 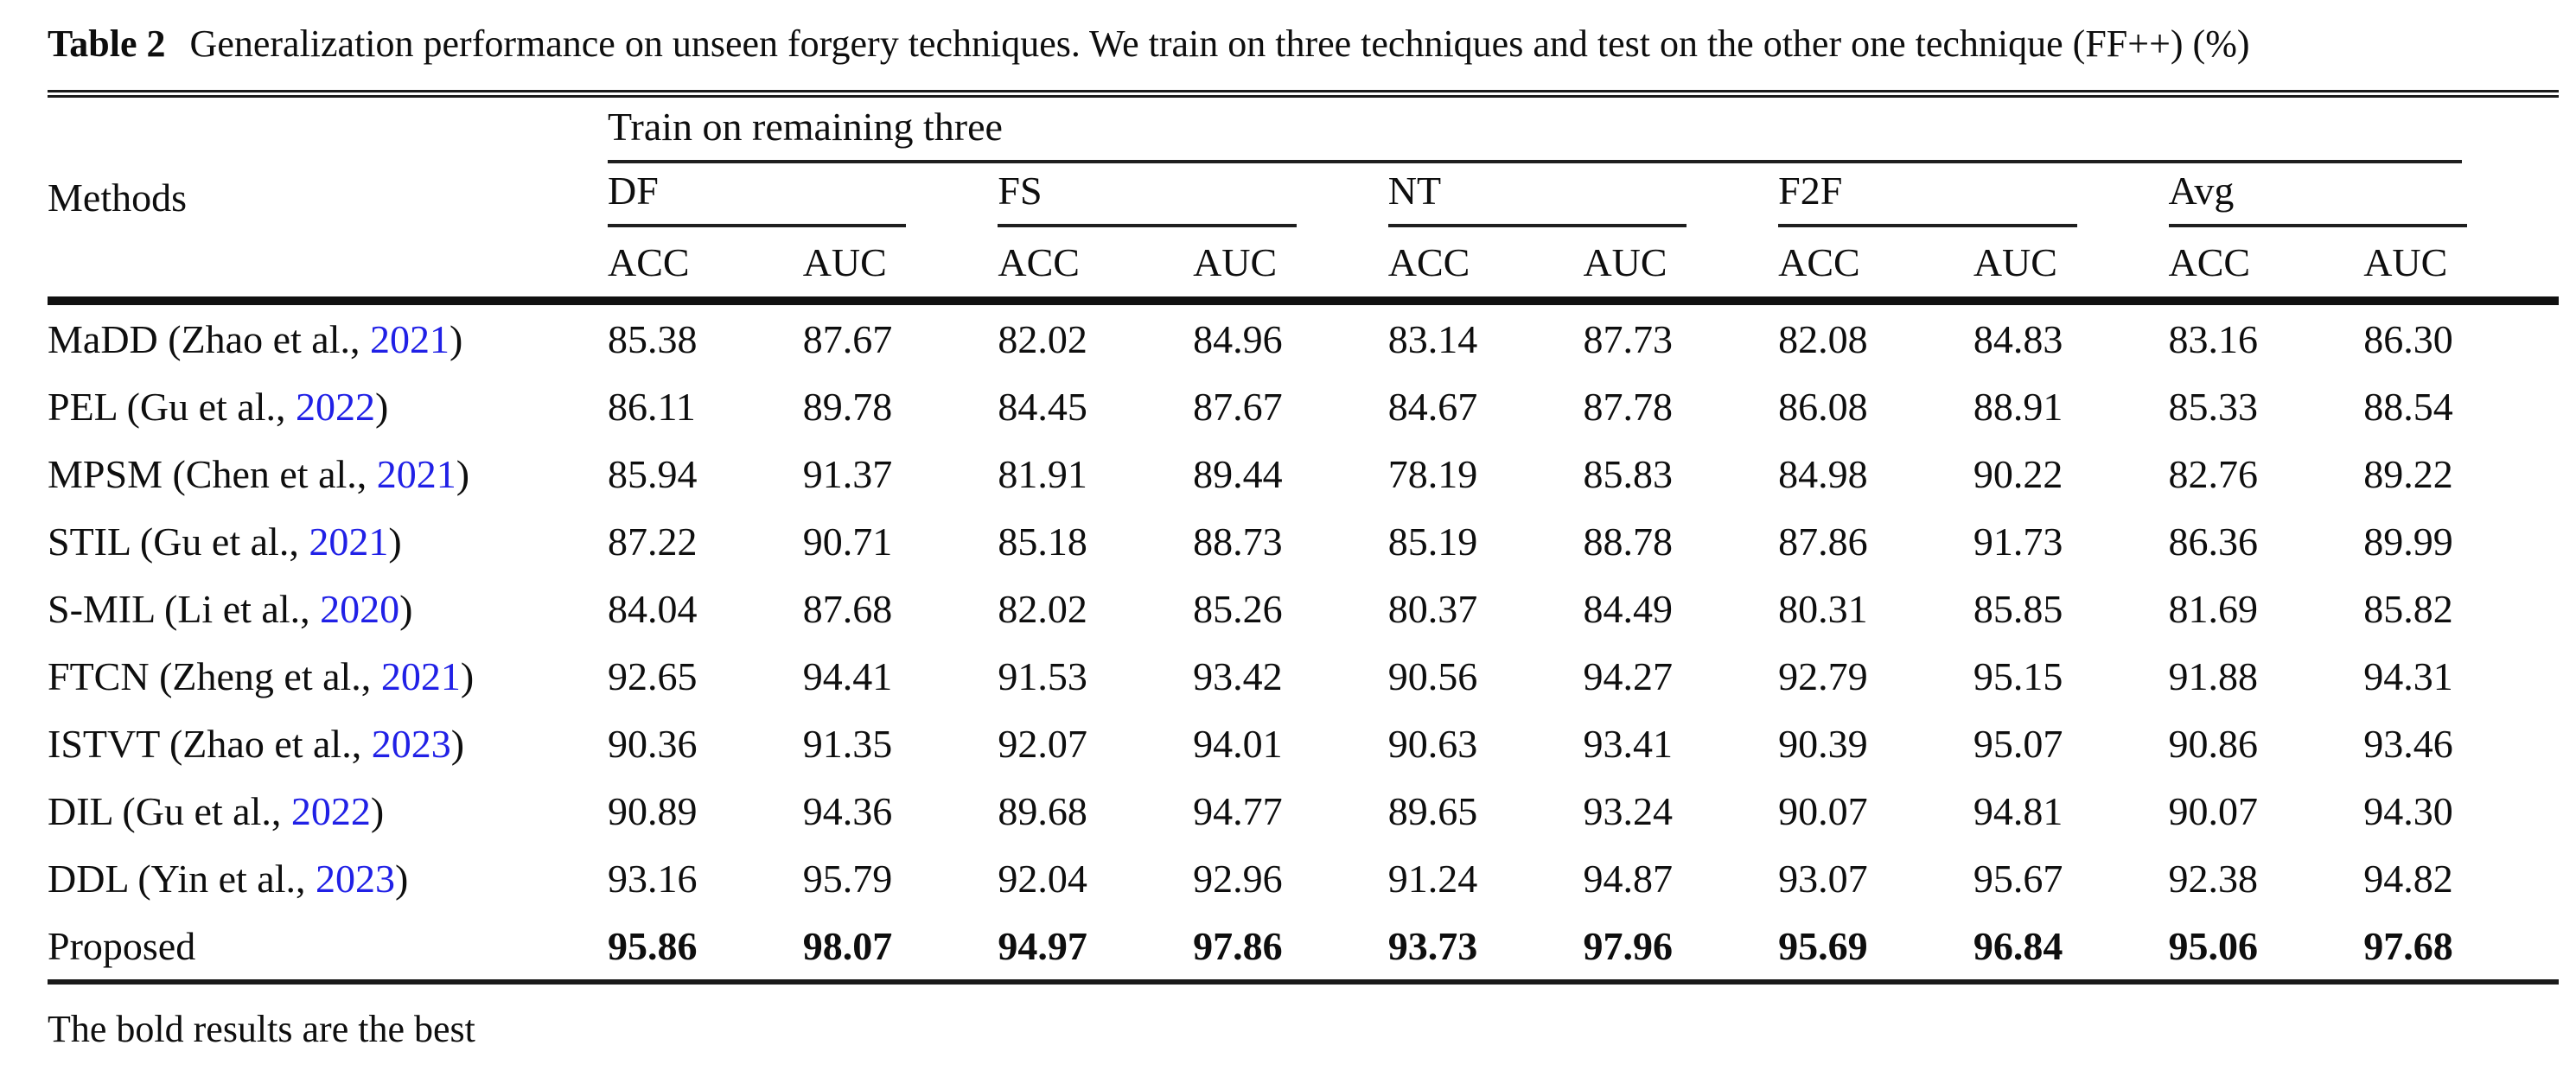 What do you see at coordinates (2213, 675) in the screenshot?
I see `value-cell: 91.88` at bounding box center [2213, 675].